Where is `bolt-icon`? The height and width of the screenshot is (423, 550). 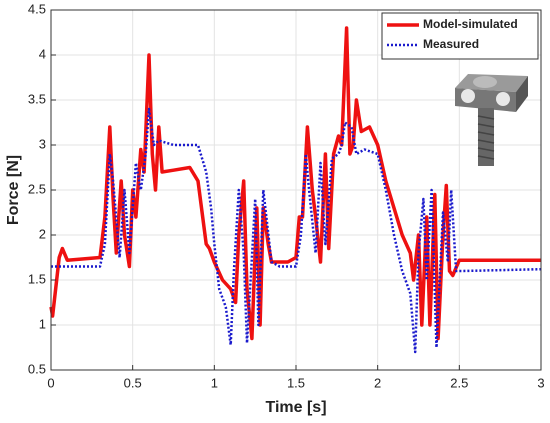 bolt-icon is located at coordinates (491, 120).